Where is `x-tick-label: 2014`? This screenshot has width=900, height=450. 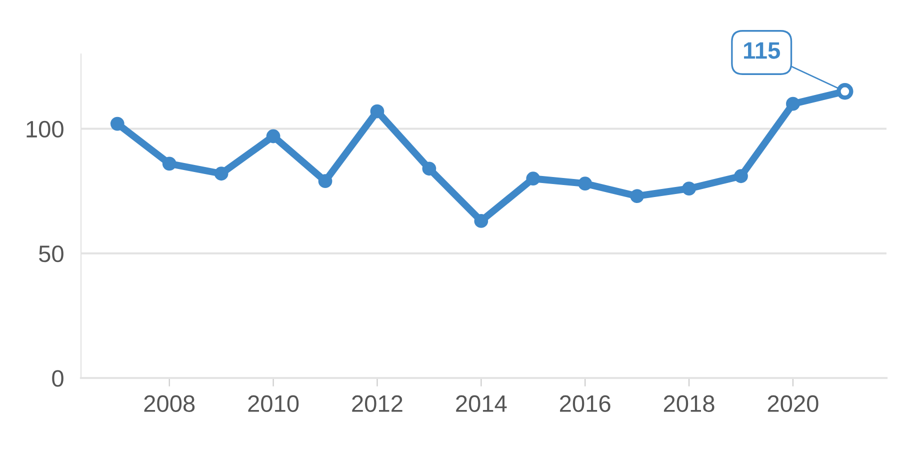 x-tick-label: 2014 is located at coordinates (481, 403).